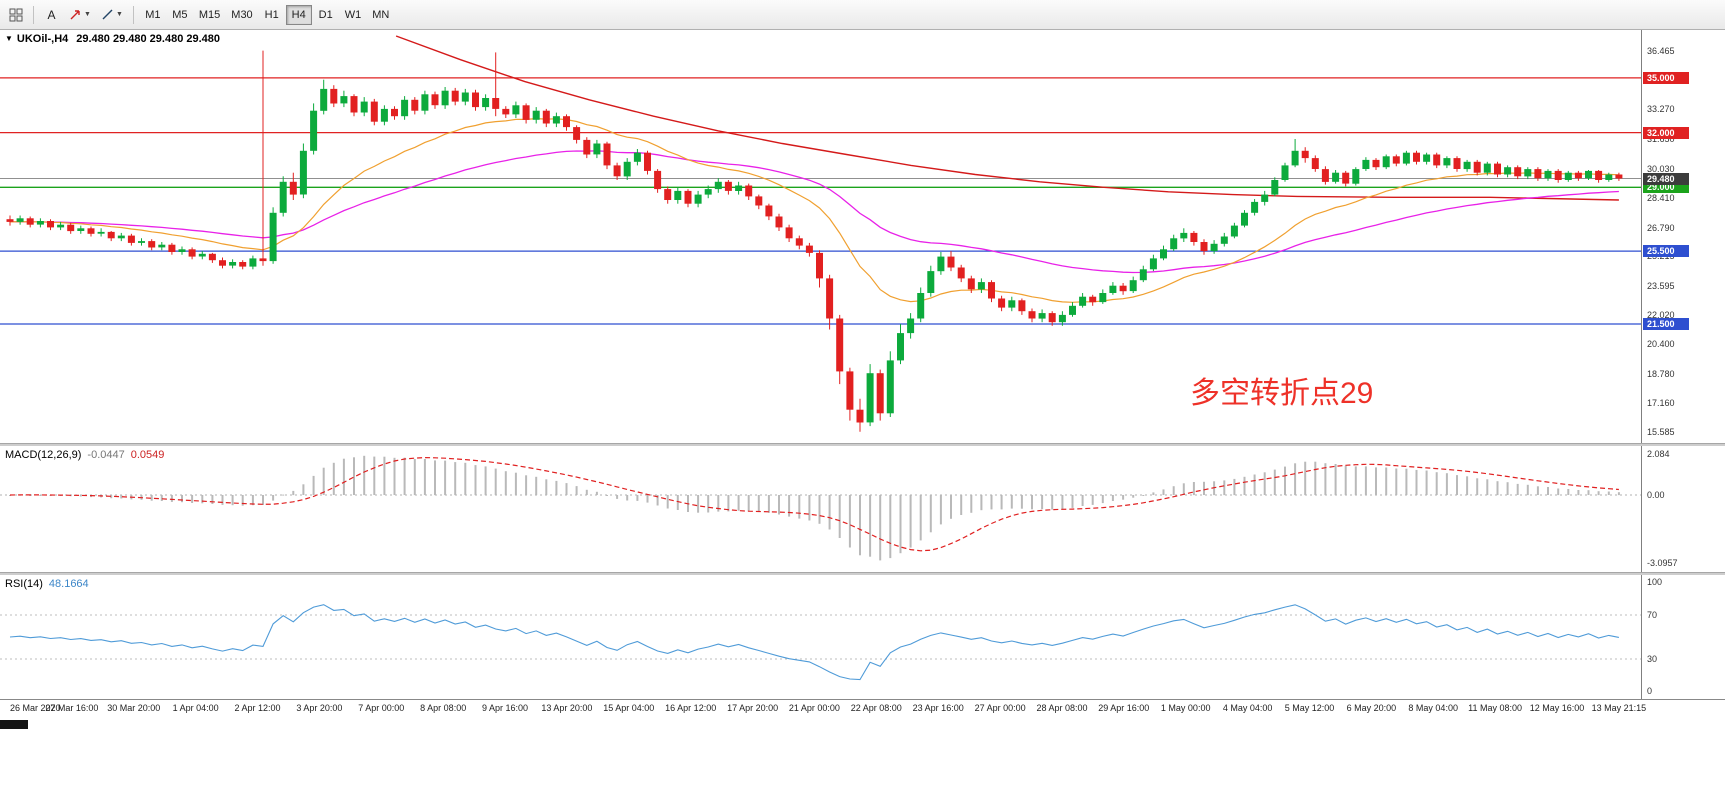 Image resolution: width=1725 pixels, height=795 pixels. I want to click on toolbar: A ▼ ▼ M1 M5 M15 M30 H1 H4 D1 W1 MN, so click(862, 15).